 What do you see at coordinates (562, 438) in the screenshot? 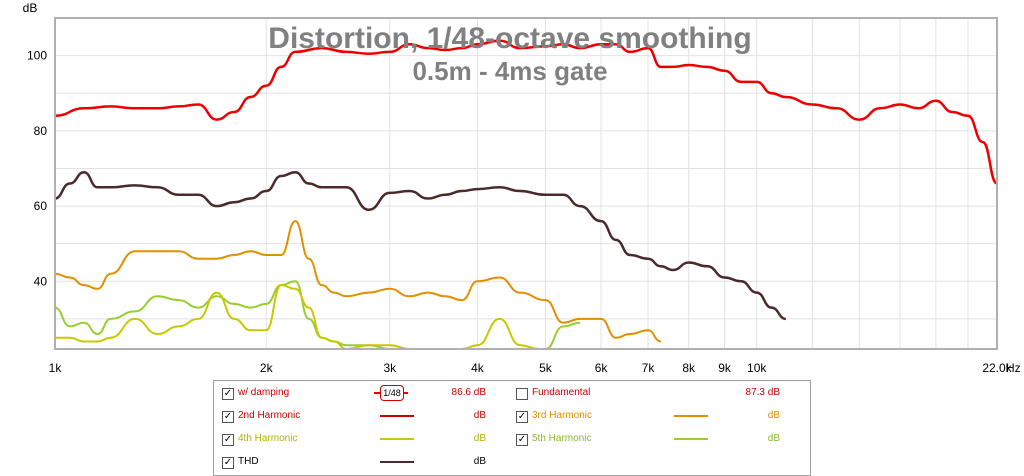
I see `5th-harmonic-label: 5th Harmonic` at bounding box center [562, 438].